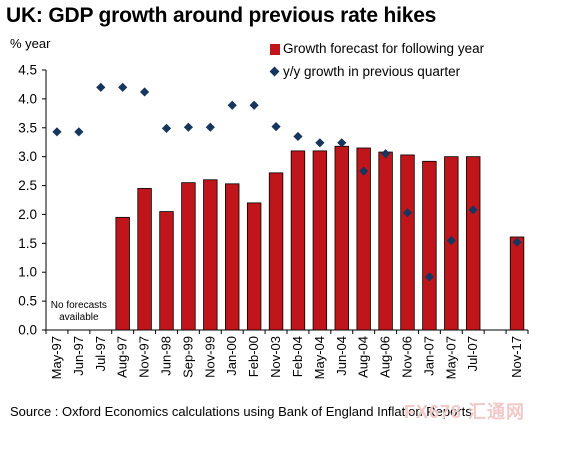  Describe the element at coordinates (465, 412) in the screenshot. I see `watermark-logo: FX678 汇通网` at that location.